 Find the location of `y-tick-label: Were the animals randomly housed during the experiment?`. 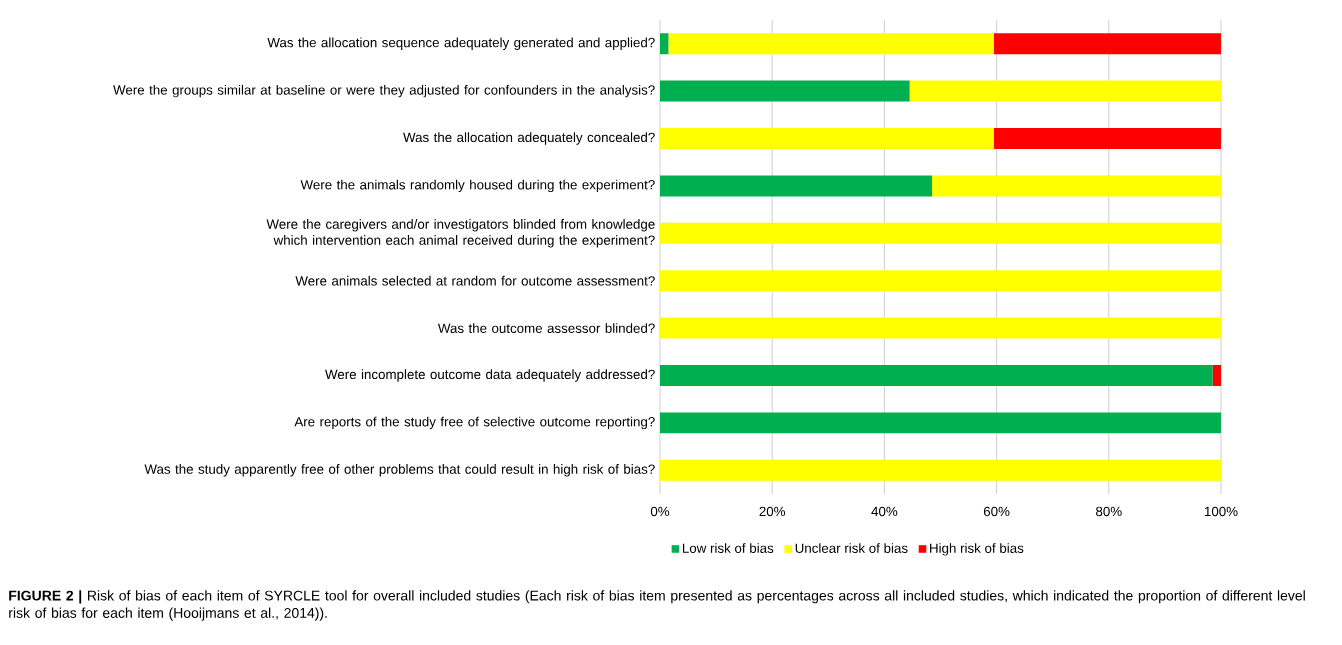

y-tick-label: Were the animals randomly housed during the experiment? is located at coordinates (477, 186).